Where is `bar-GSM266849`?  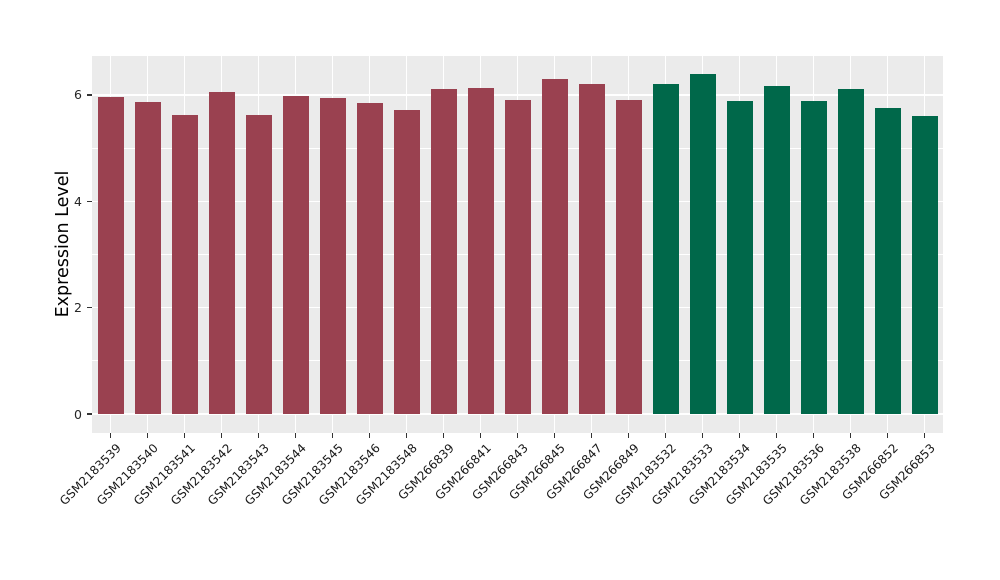
bar-GSM266849 is located at coordinates (628, 256).